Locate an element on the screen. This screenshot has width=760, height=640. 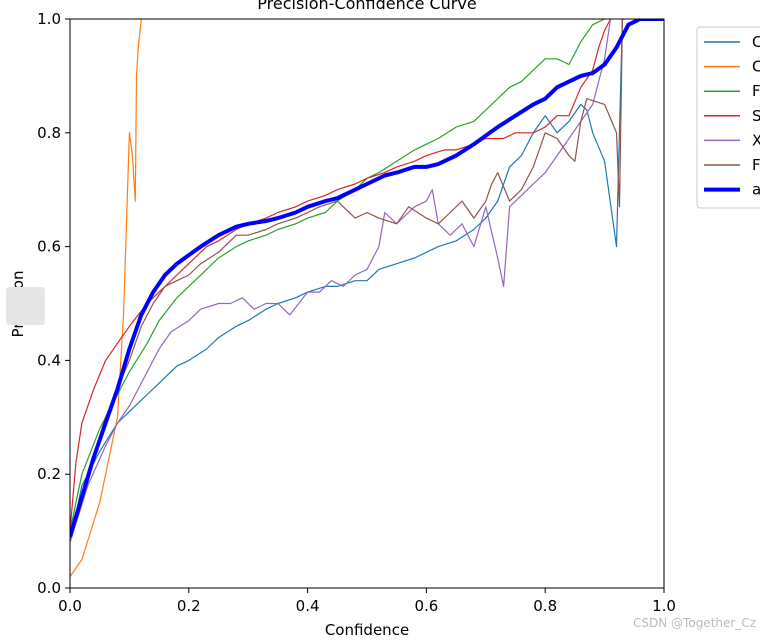
x-tick-label: 0.8 is located at coordinates (545, 606).